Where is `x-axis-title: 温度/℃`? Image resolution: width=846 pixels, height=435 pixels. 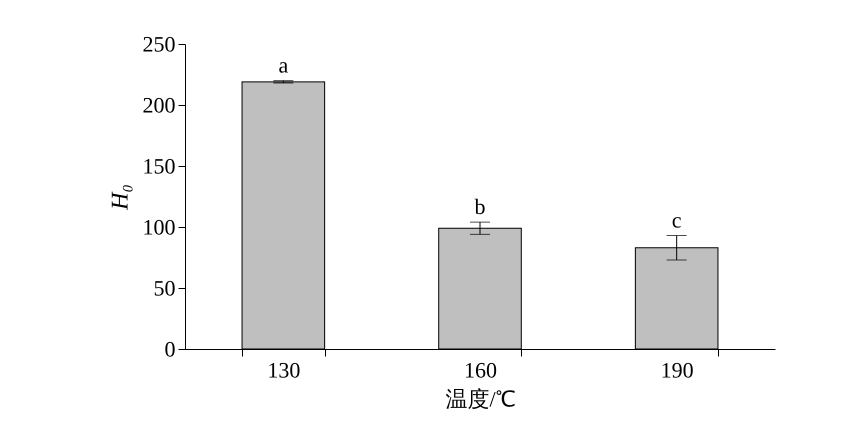
x-axis-title: 温度/℃ is located at coordinates (480, 399).